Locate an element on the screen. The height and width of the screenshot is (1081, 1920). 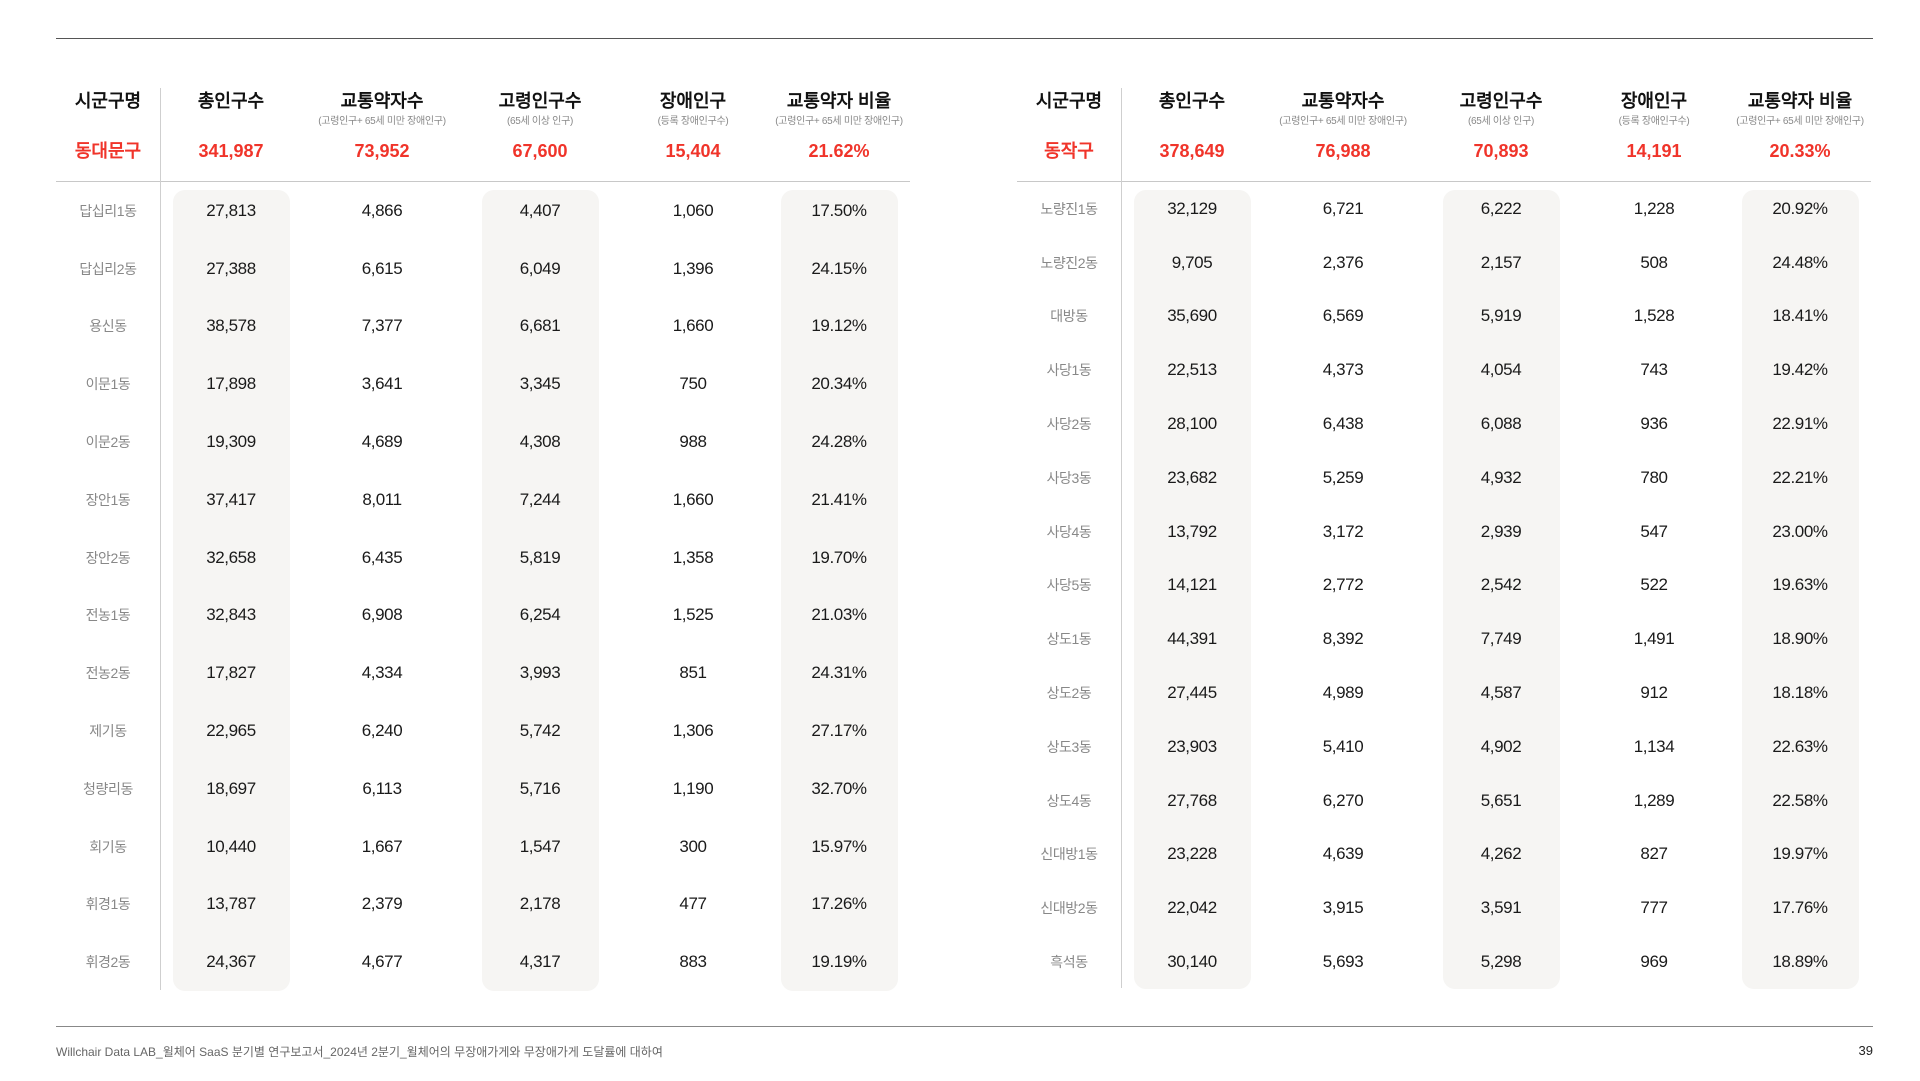
table-cell: 28,100 is located at coordinates (1192, 424).